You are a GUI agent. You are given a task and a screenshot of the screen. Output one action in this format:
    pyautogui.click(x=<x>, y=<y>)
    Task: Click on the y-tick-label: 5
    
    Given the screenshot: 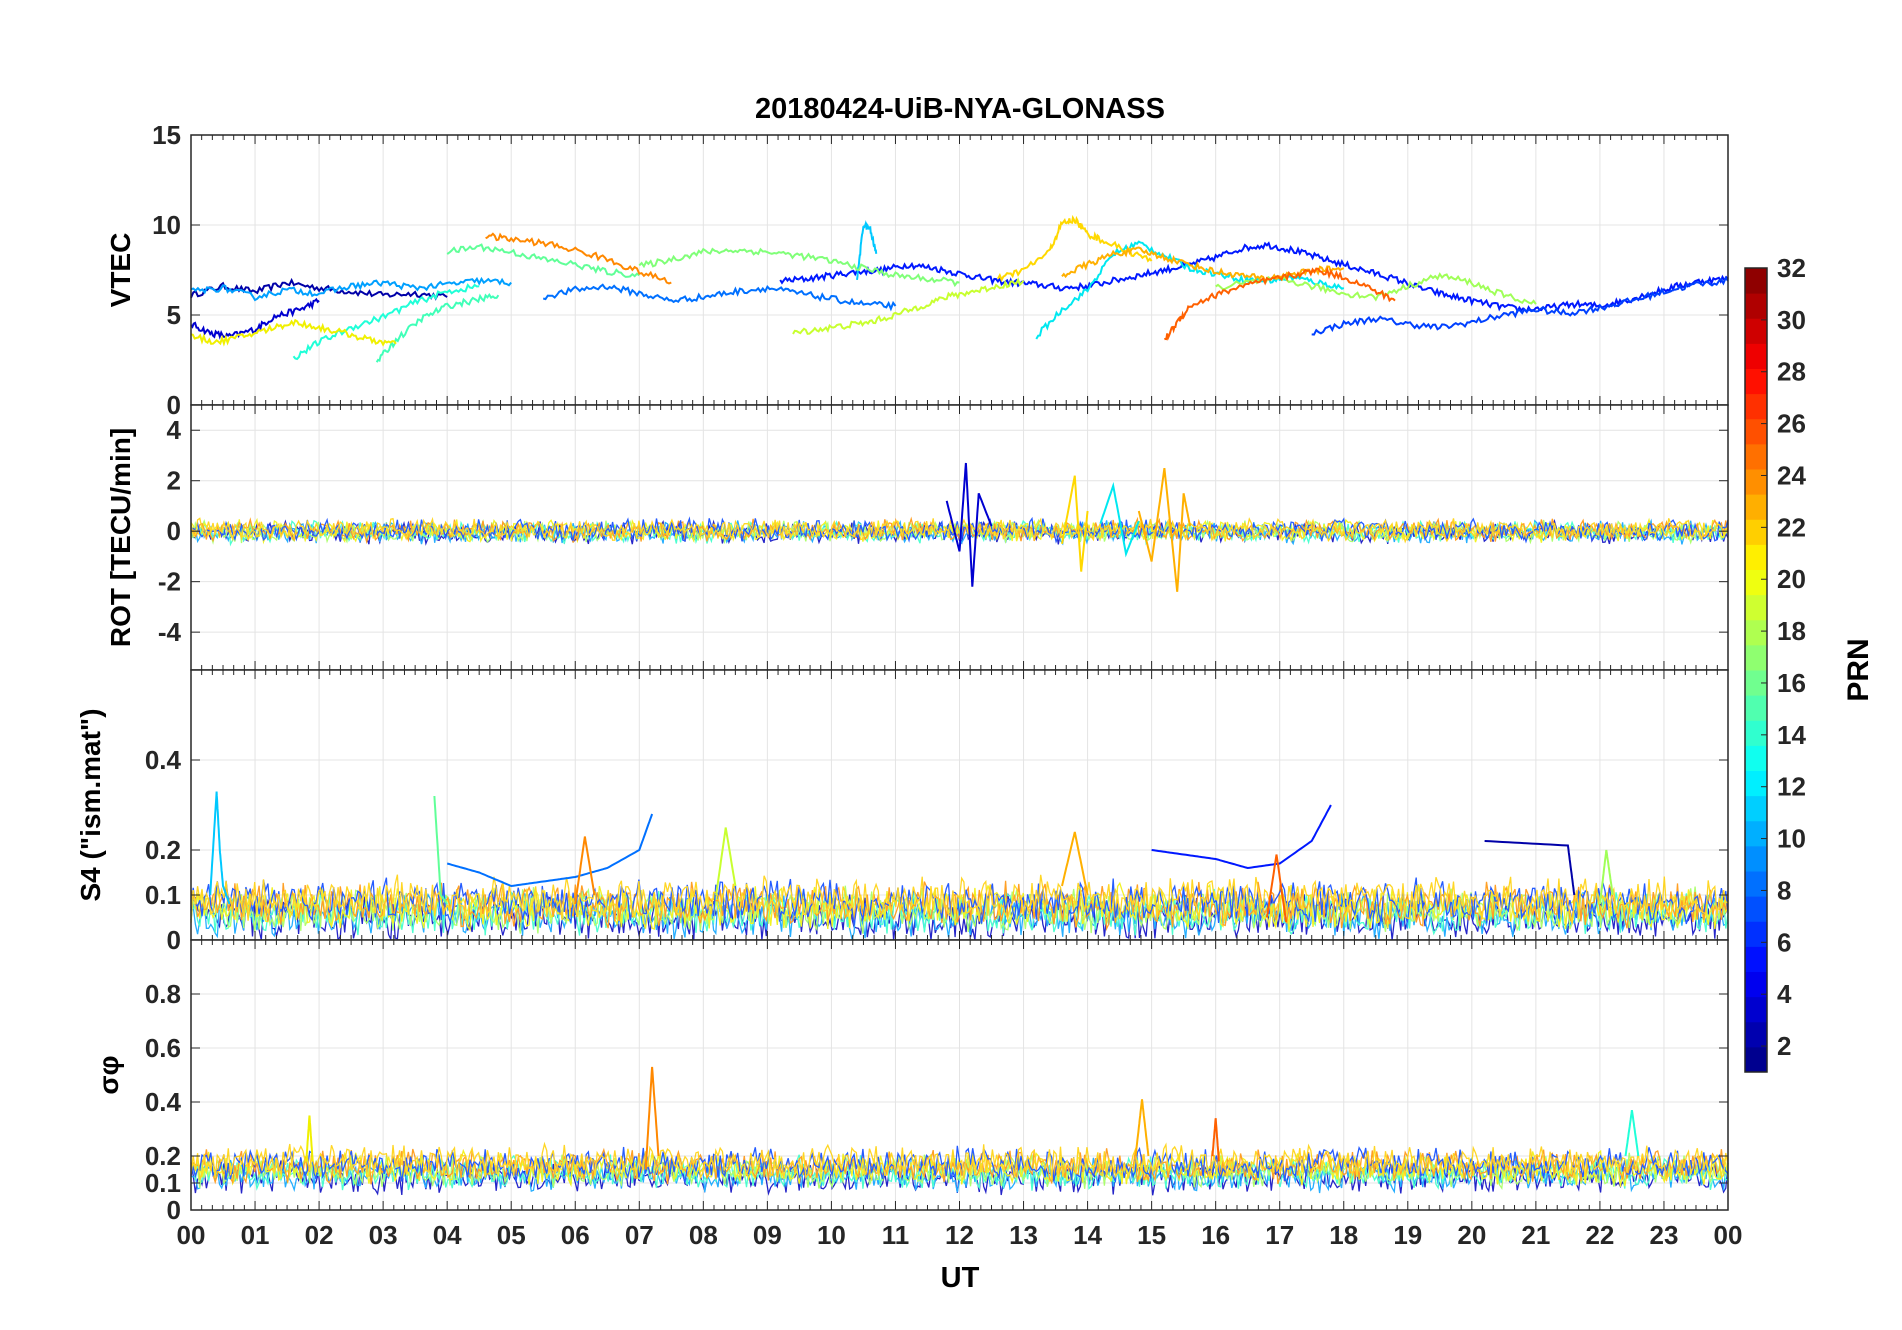 What is the action you would take?
    pyautogui.click(x=174, y=315)
    